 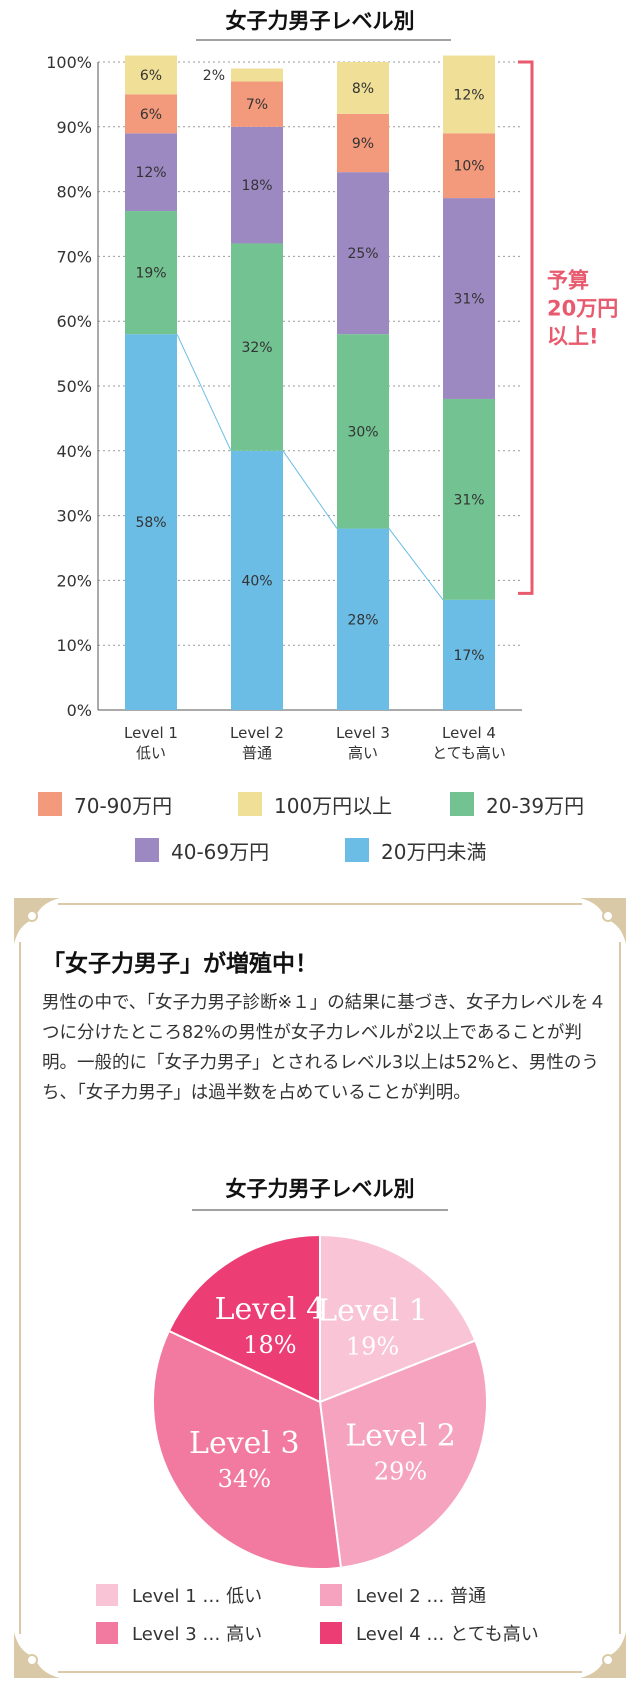 What do you see at coordinates (568, 281) in the screenshot?
I see `annotation-text: 予算` at bounding box center [568, 281].